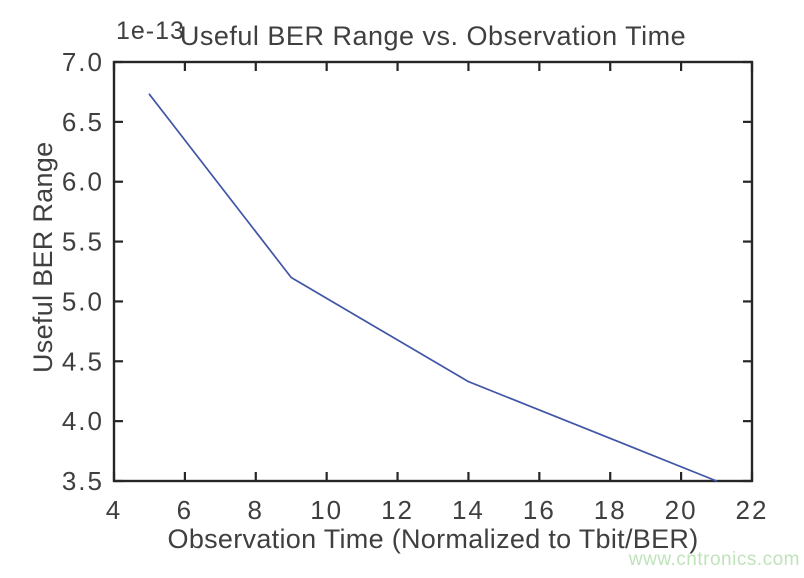  Describe the element at coordinates (539, 510) in the screenshot. I see `x-tick-label: 16` at that location.